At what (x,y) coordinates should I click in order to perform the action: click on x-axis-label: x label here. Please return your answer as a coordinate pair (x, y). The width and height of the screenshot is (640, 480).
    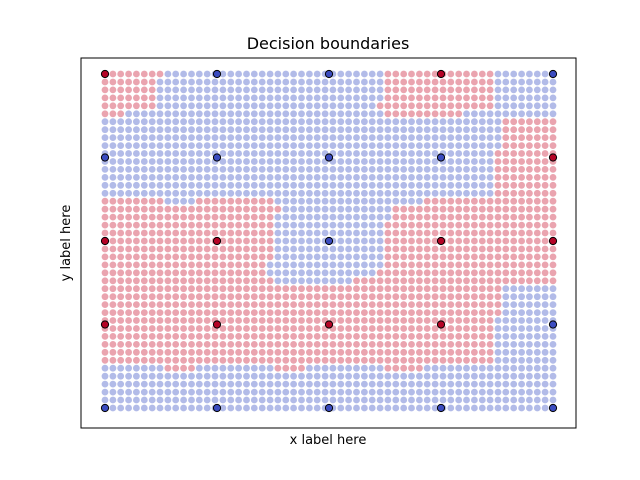
    Looking at the image, I should click on (328, 440).